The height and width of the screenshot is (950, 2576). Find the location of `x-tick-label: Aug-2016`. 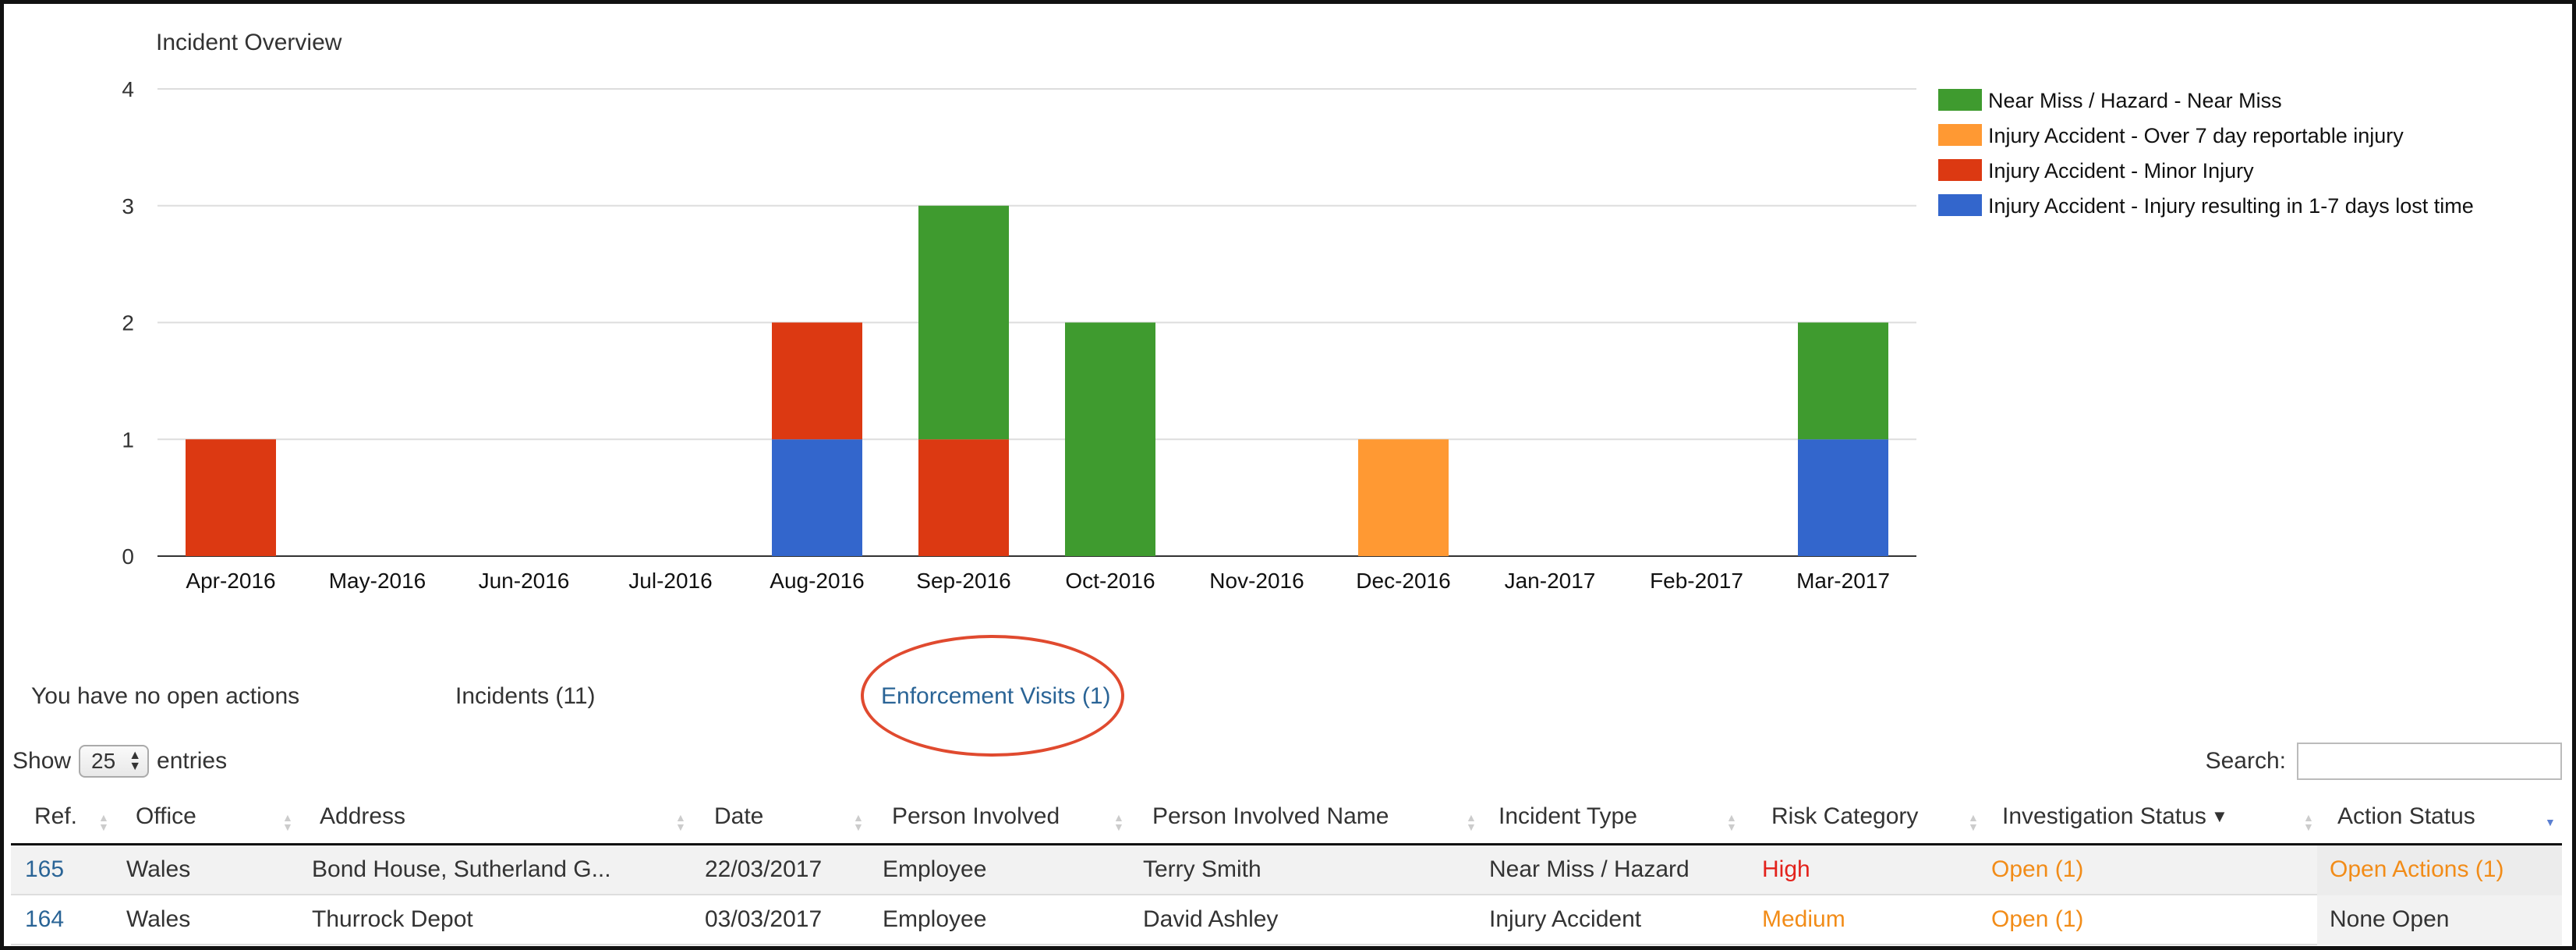

x-tick-label: Aug-2016 is located at coordinates (817, 581).